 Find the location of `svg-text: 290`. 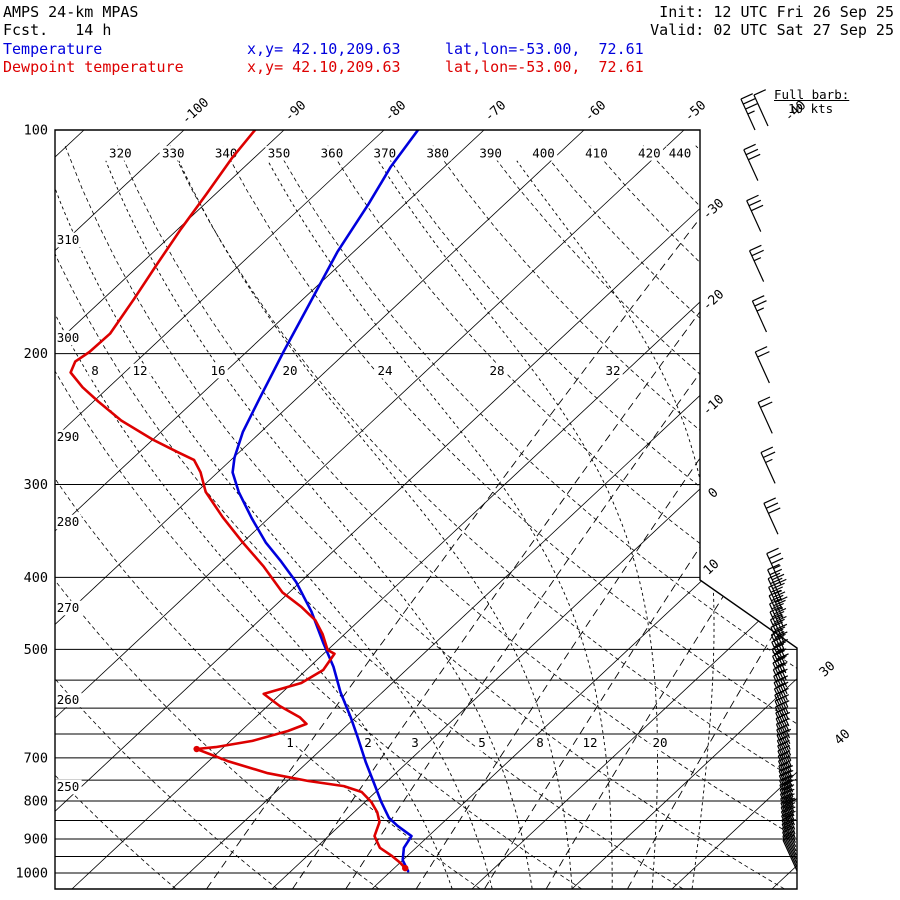

svg-text: 290 is located at coordinates (68, 436).